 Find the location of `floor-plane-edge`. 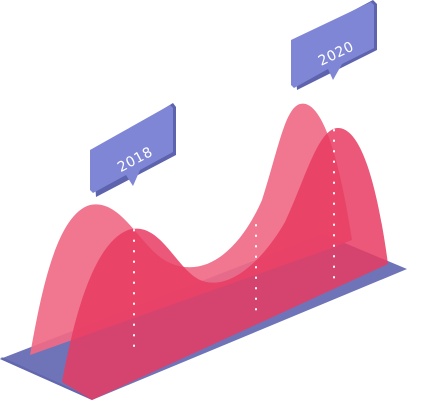

floor-plane-edge is located at coordinates (46, 378).